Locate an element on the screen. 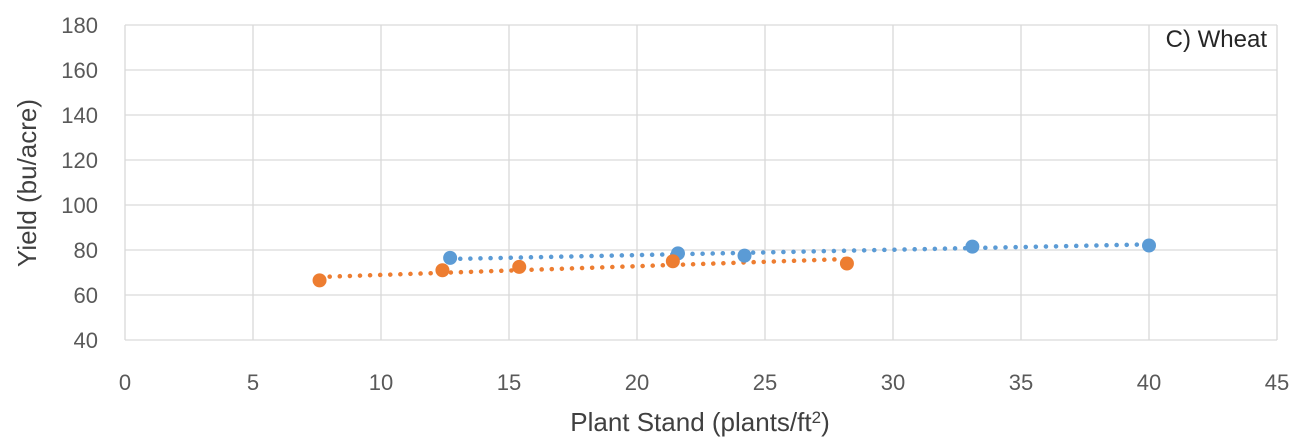 Image resolution: width=1305 pixels, height=440 pixels. y-tick-label: 60 is located at coordinates (86, 295).